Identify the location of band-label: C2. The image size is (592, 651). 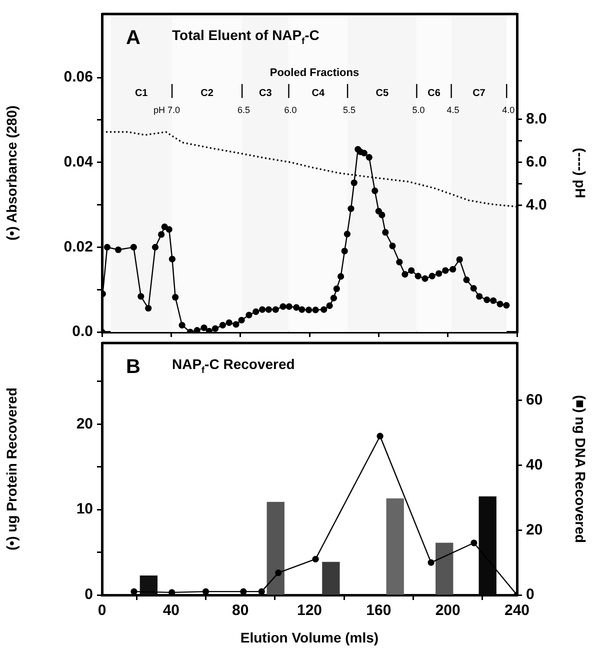
(207, 93).